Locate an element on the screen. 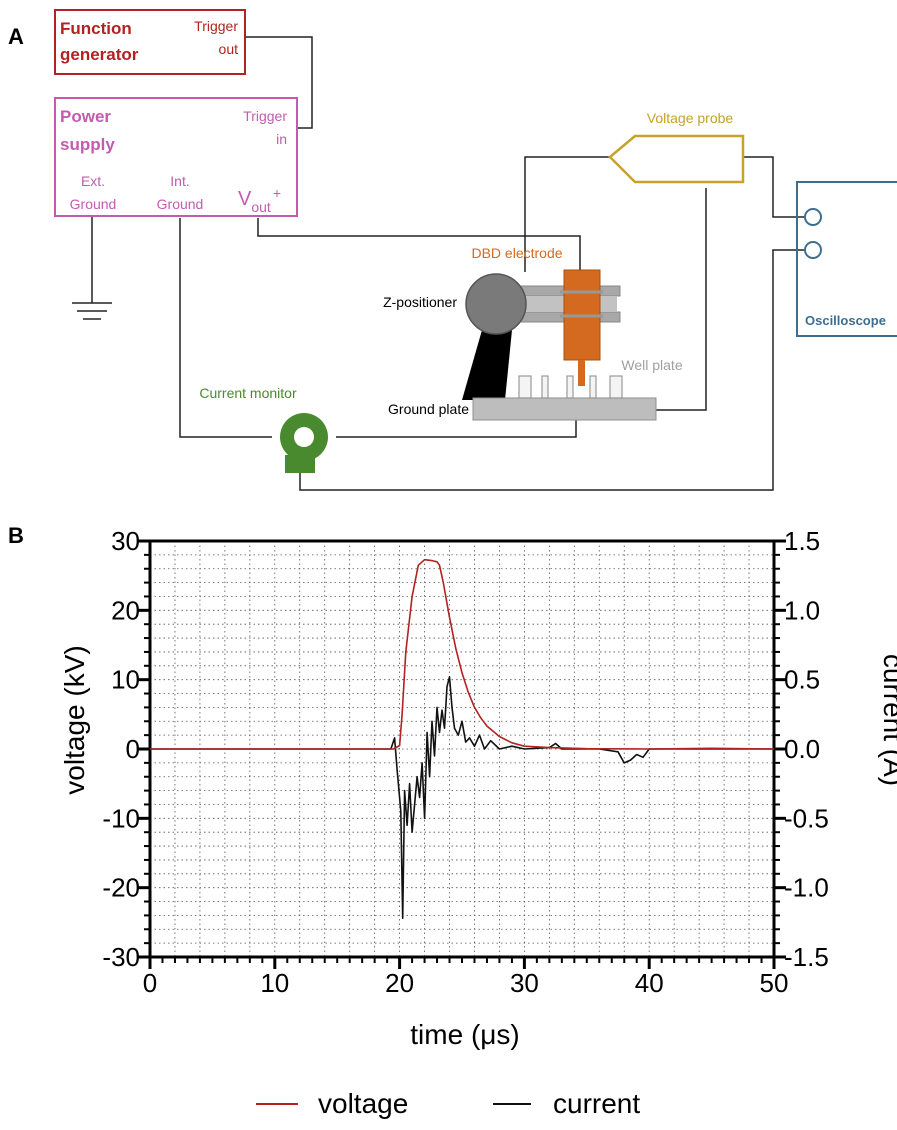 The image size is (897, 1130). y2-tick-label: 0.5 is located at coordinates (802, 680).